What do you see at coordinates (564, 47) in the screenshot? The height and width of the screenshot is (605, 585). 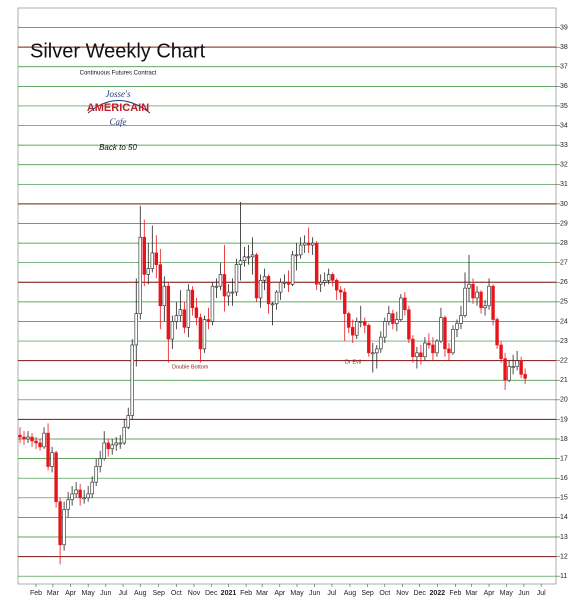 I see `y-tick-label: 38` at bounding box center [564, 47].